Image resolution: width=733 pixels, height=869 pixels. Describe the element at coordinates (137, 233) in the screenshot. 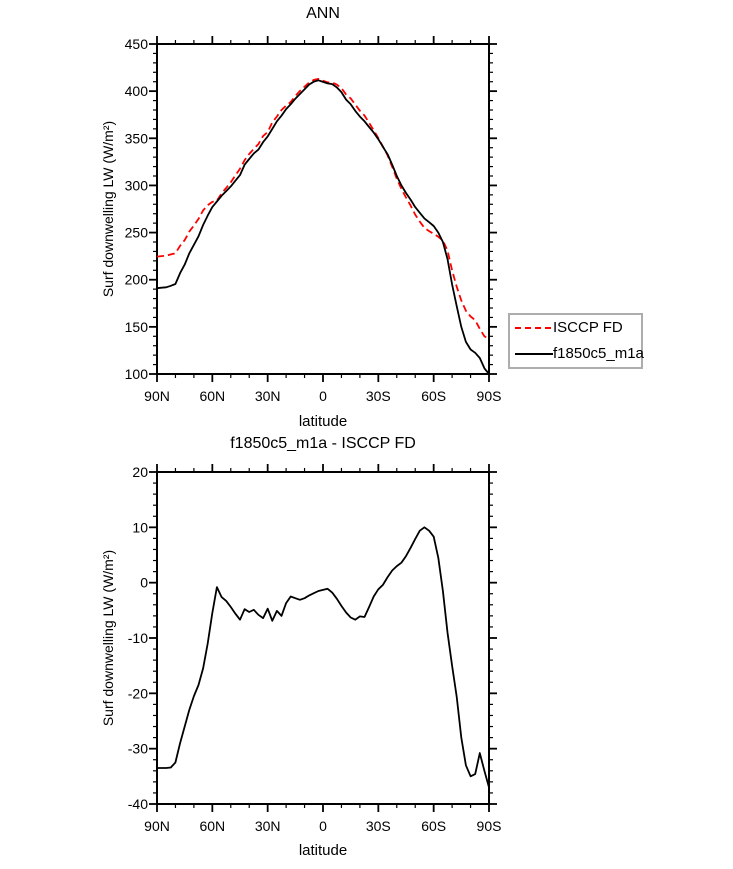

I see `y-tick-label: 250` at that location.